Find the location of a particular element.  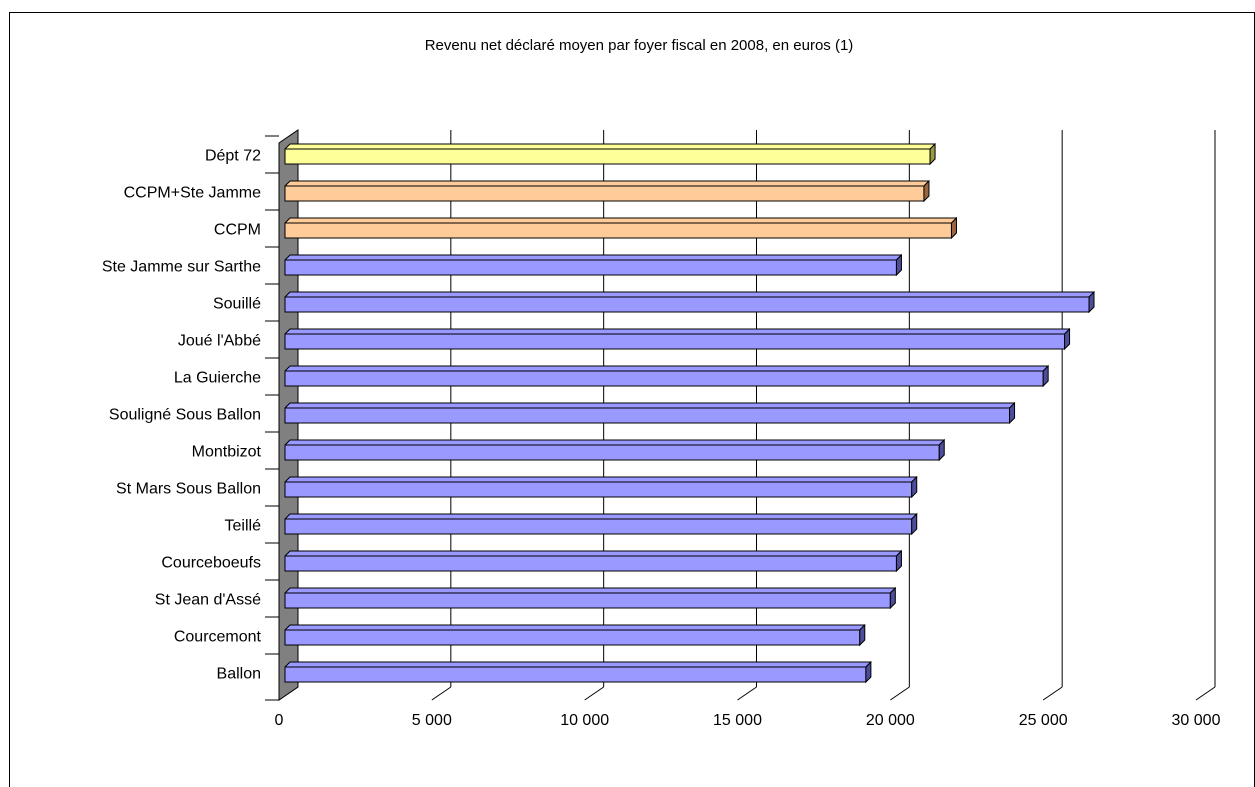

category-label: Courceboeufs is located at coordinates (211, 563).